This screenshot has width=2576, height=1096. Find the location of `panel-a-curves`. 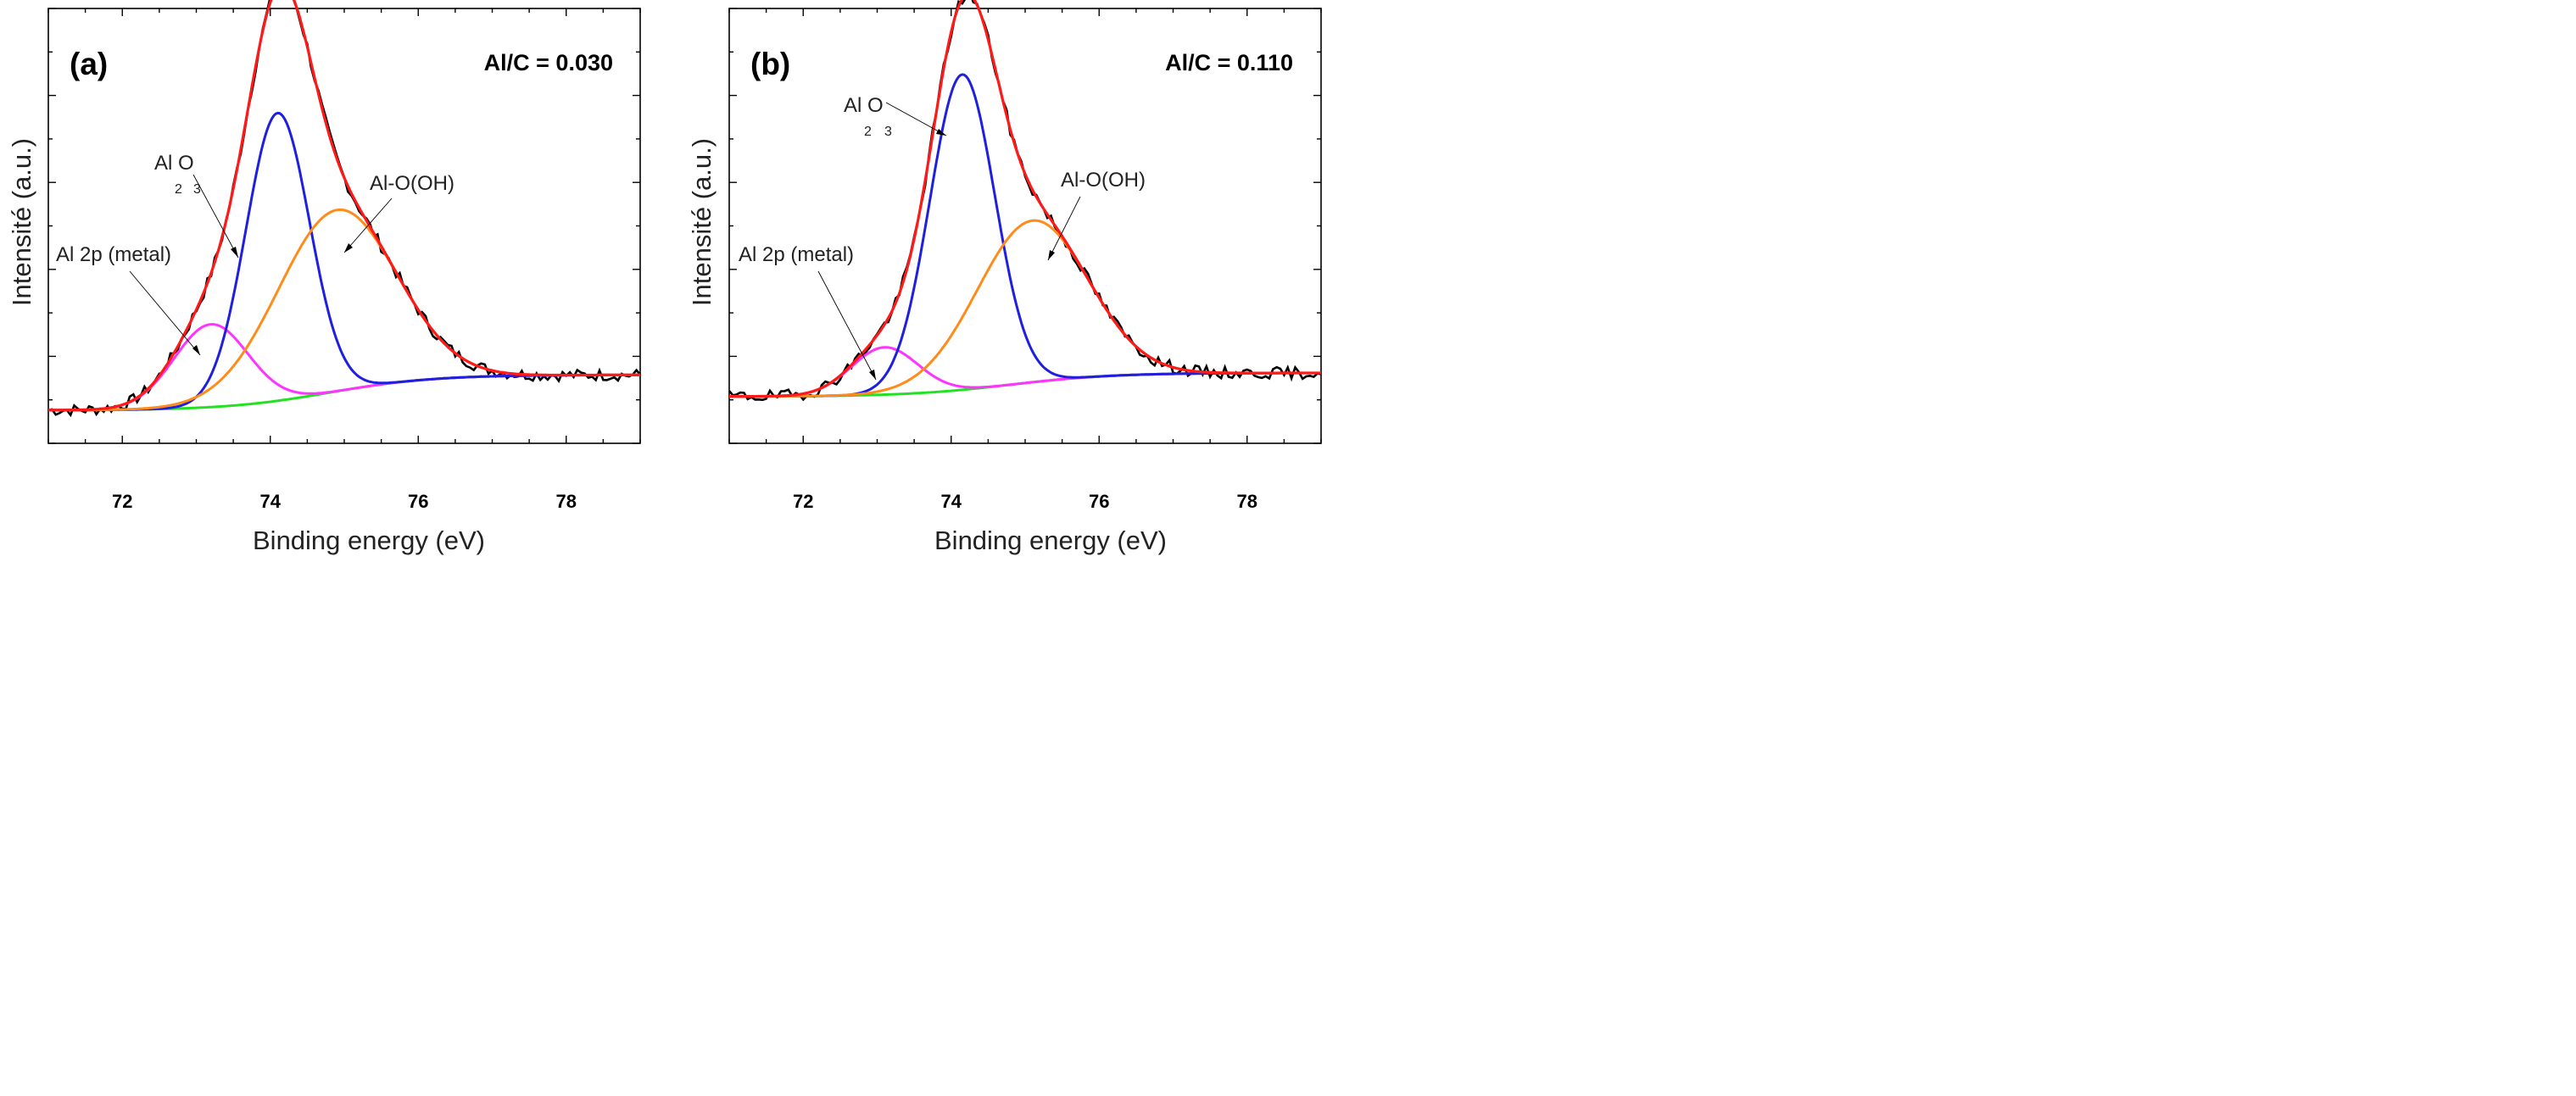

panel-a-curves is located at coordinates (344, 209).